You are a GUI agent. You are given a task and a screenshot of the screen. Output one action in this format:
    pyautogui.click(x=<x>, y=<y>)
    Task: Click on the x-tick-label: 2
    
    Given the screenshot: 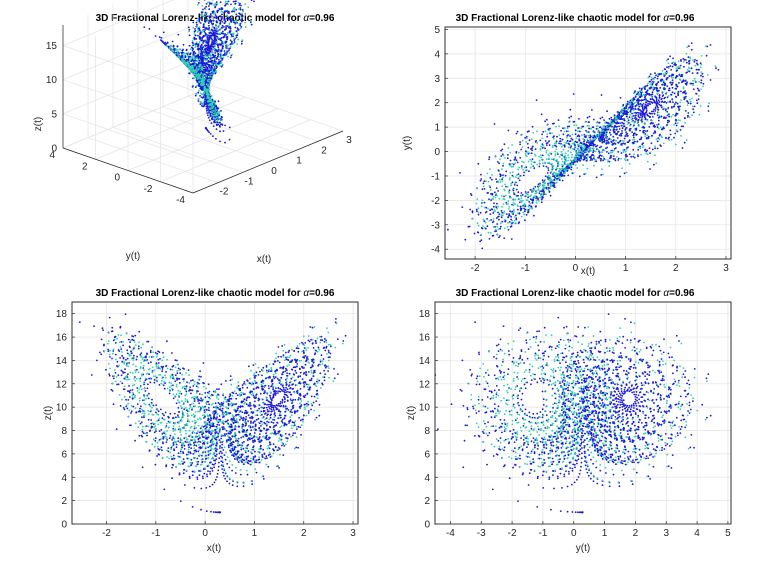 What is the action you would take?
    pyautogui.click(x=324, y=150)
    